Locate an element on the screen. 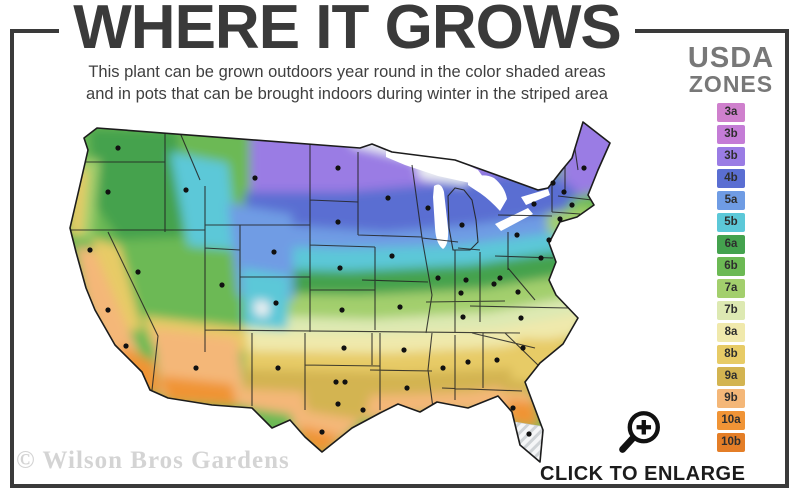 The image size is (800, 500). legend-title-line2: ZONES is located at coordinates (731, 84).